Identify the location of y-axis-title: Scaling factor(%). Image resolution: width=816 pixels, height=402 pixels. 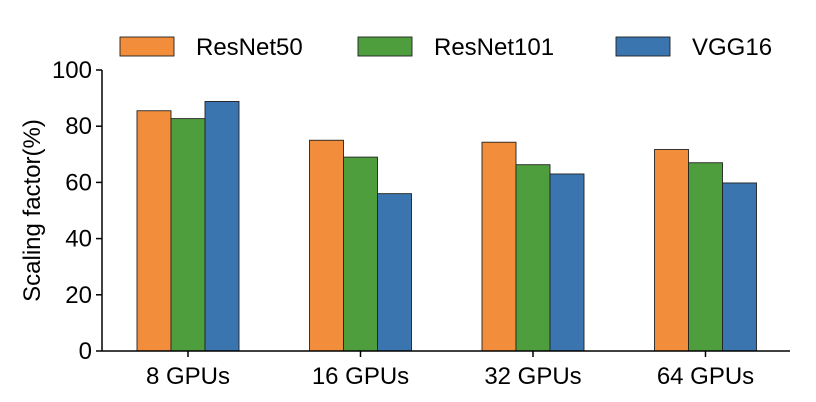
(32, 210).